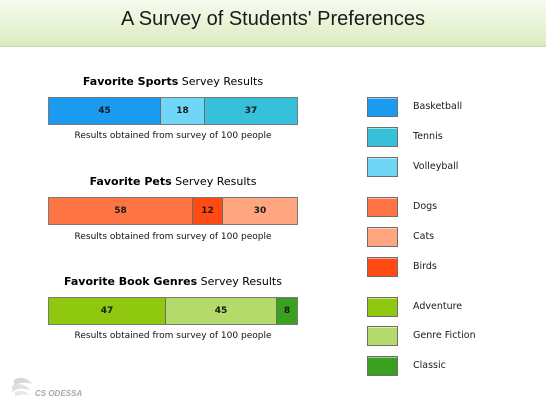 This screenshot has height=408, width=546. I want to click on logo-mark-icon, so click(22, 387).